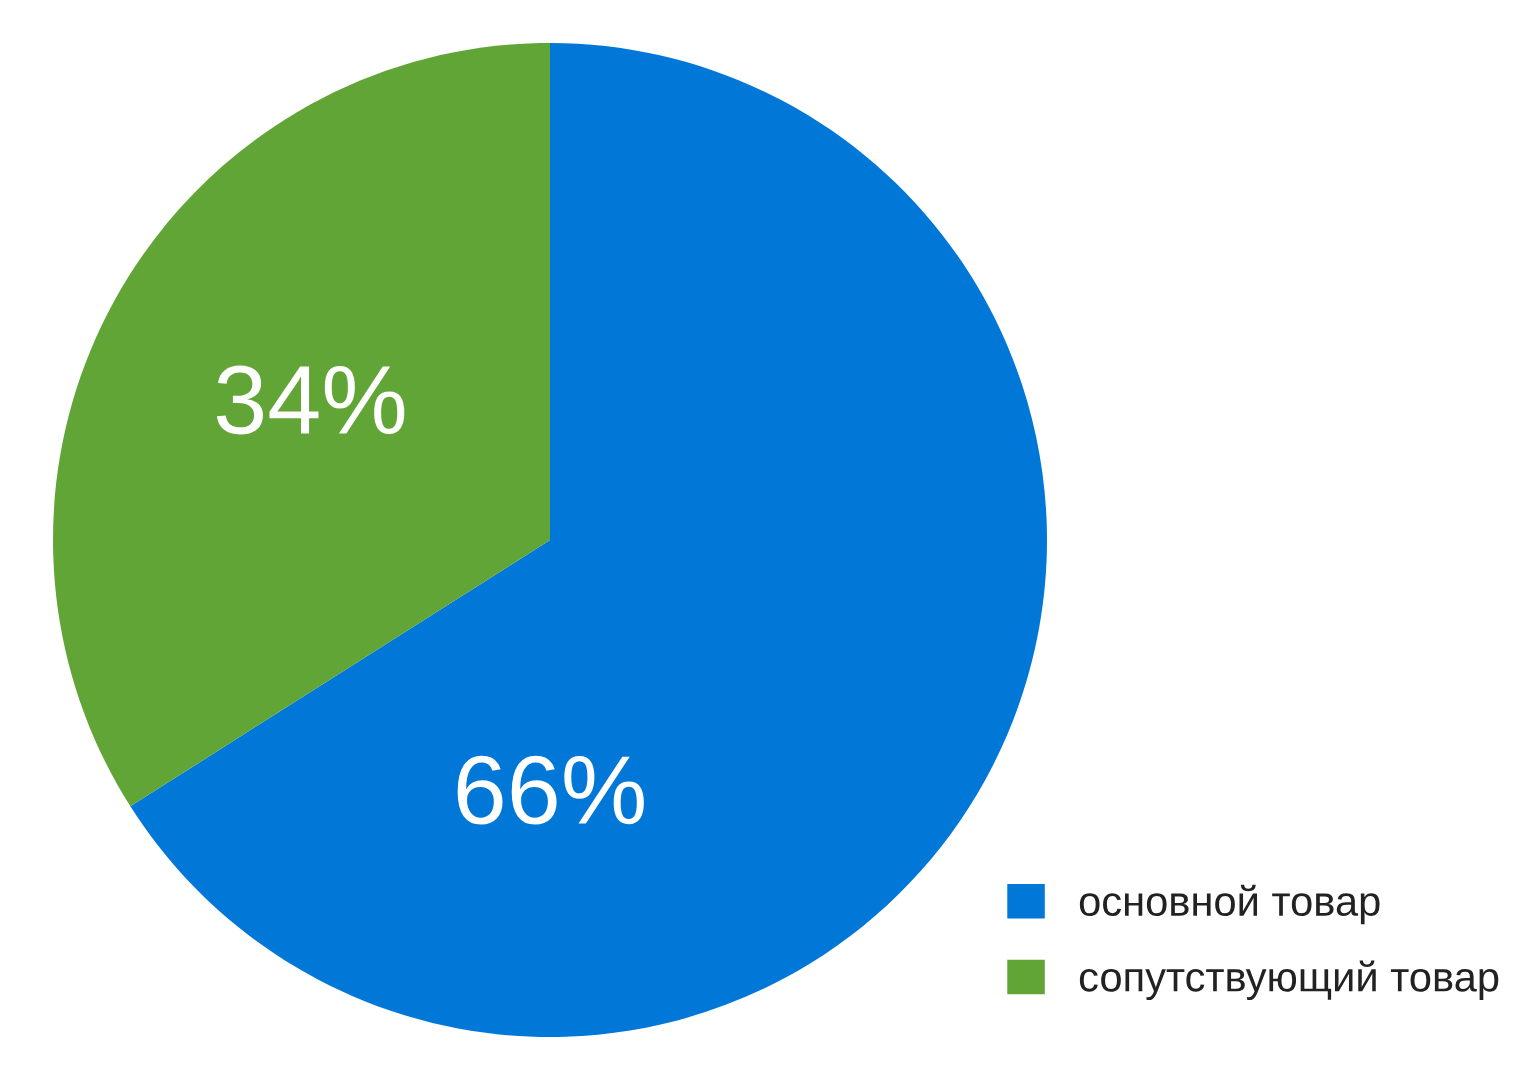 Image resolution: width=1536 pixels, height=1080 pixels. Describe the element at coordinates (310, 400) in the screenshot. I see `data-label: 34%` at that location.